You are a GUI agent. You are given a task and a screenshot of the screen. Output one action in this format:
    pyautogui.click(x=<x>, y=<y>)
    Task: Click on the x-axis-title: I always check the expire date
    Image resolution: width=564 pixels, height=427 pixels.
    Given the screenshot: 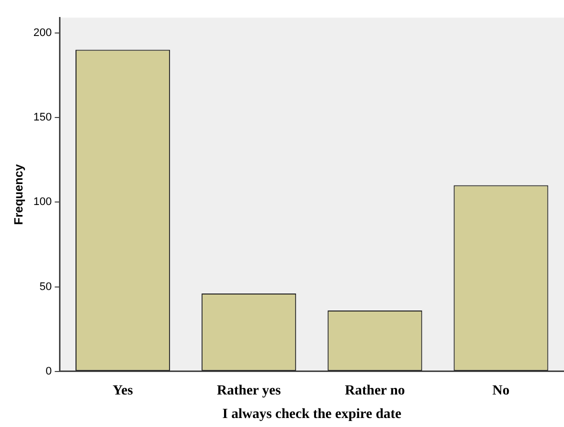 What is the action you would take?
    pyautogui.click(x=312, y=414)
    